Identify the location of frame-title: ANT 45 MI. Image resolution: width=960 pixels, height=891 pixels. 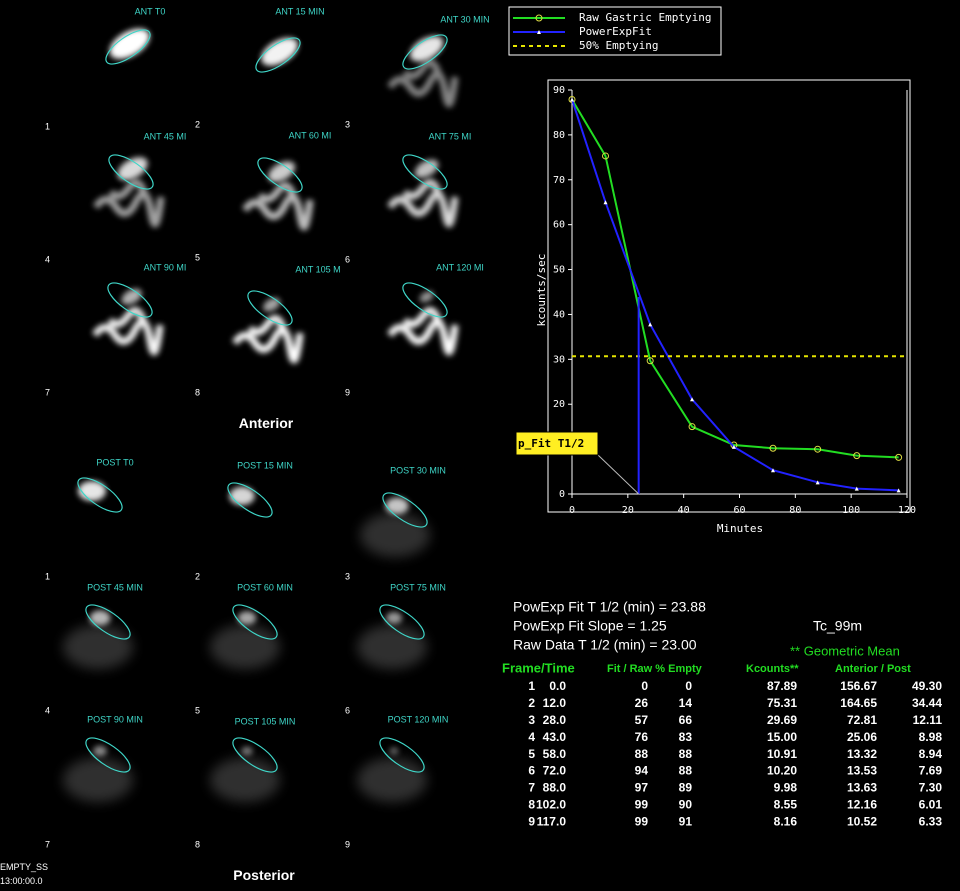
(165, 136).